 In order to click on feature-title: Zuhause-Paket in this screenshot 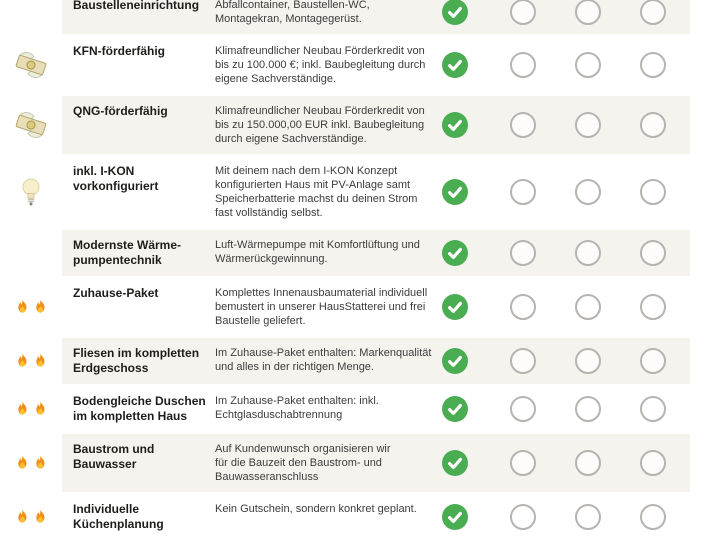, I will do `click(116, 293)`.